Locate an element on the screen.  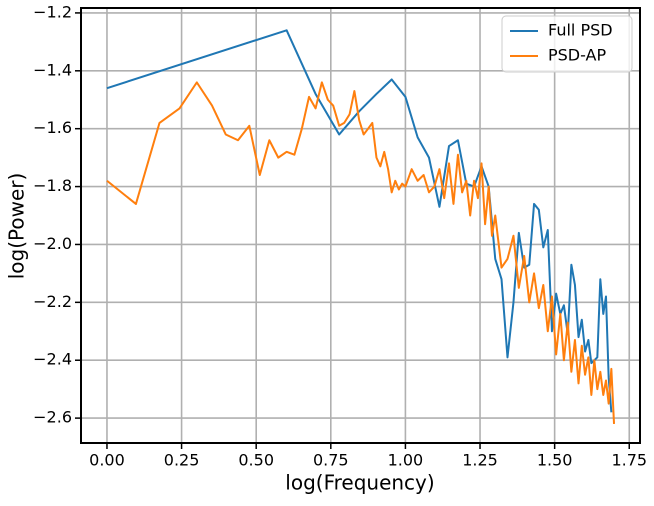
x-tick-label: 1.00 is located at coordinates (406, 460).